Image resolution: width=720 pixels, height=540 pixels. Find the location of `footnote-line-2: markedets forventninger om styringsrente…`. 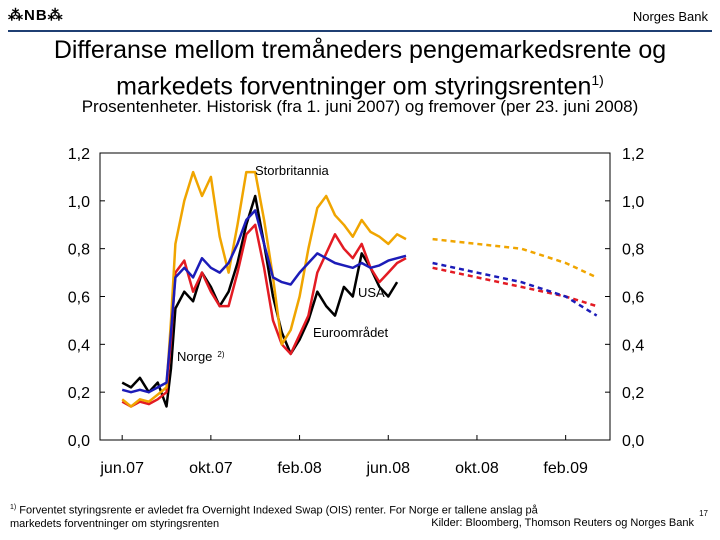

footnote-line-2: markedets forventninger om styringsrente… is located at coordinates (115, 523).